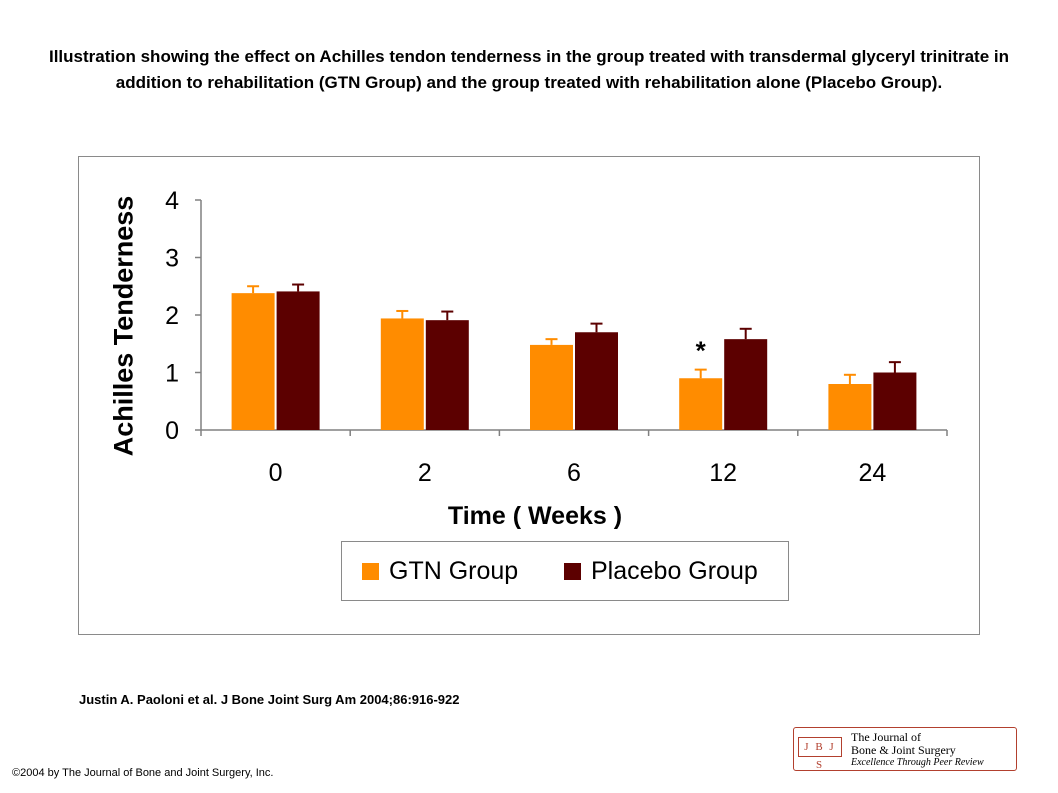  Describe the element at coordinates (535, 516) in the screenshot. I see `x-axis-label: Time ( Weeks )` at that location.